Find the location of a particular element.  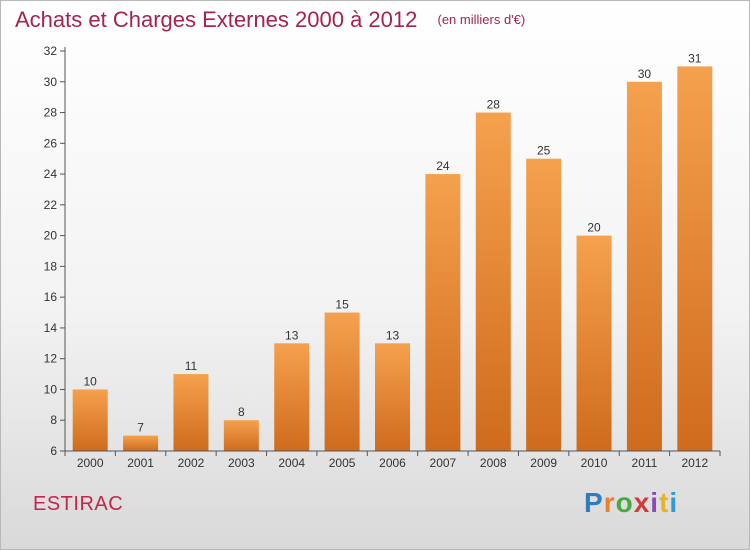

x-tick-label: 2010 is located at coordinates (594, 463).